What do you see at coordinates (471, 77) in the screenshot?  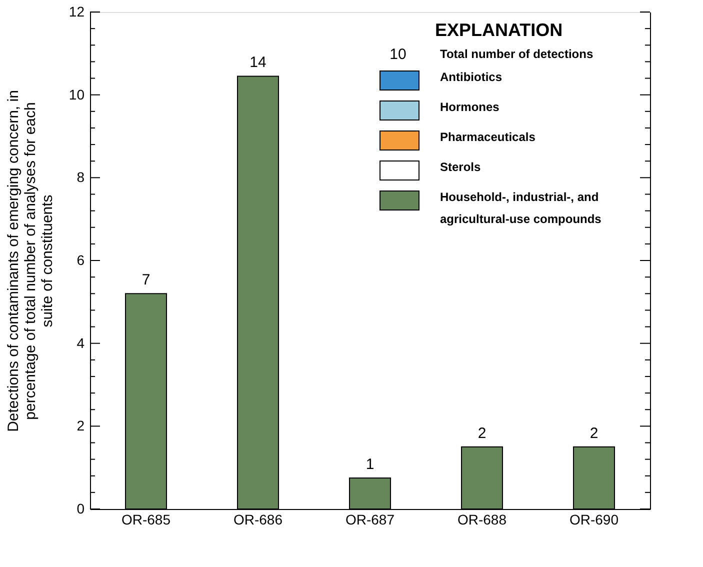 I see `legend-label: Antibiotics` at bounding box center [471, 77].